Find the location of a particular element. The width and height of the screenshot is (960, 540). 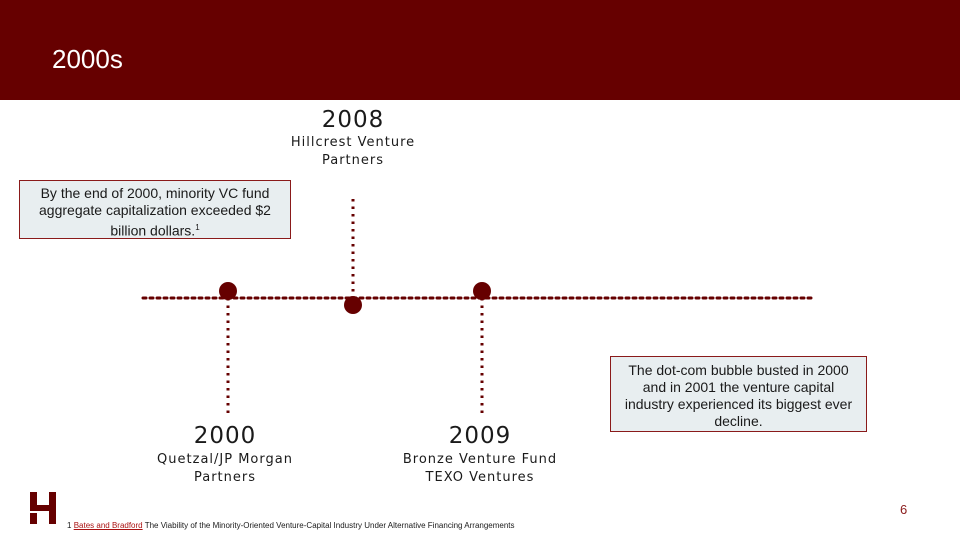

milestone-label-line: Bronze Venture Fund is located at coordinates (480, 459).